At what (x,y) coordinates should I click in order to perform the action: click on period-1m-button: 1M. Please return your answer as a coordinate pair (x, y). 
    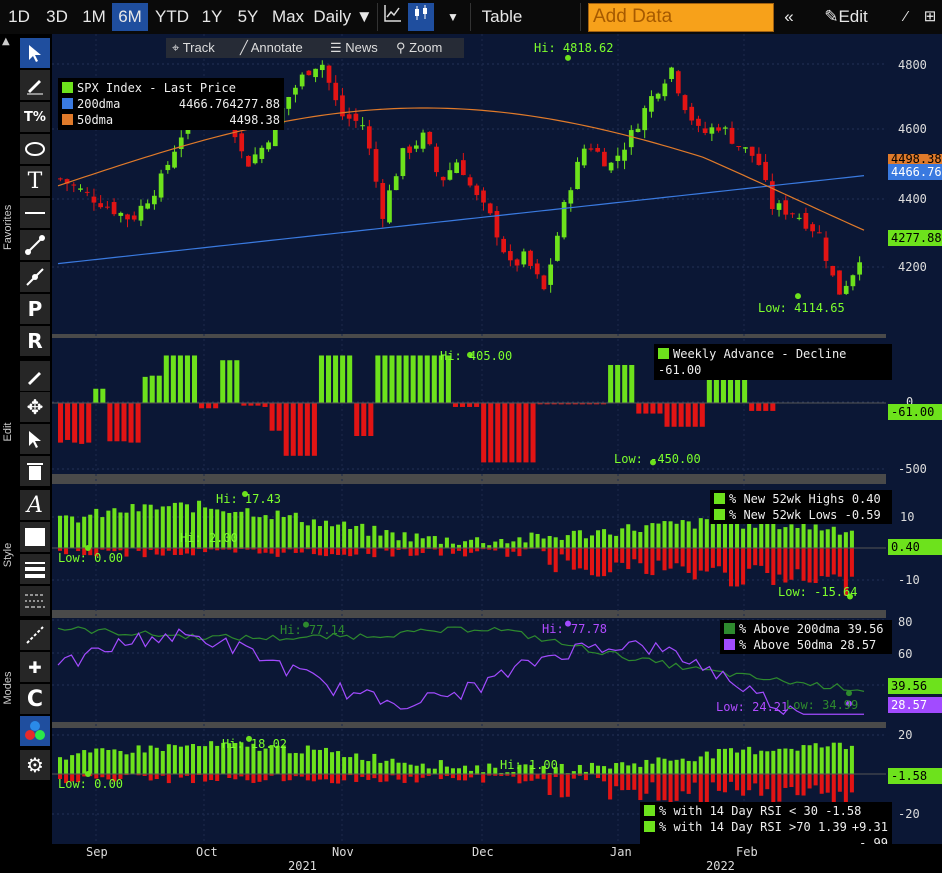
    Looking at the image, I should click on (94, 16).